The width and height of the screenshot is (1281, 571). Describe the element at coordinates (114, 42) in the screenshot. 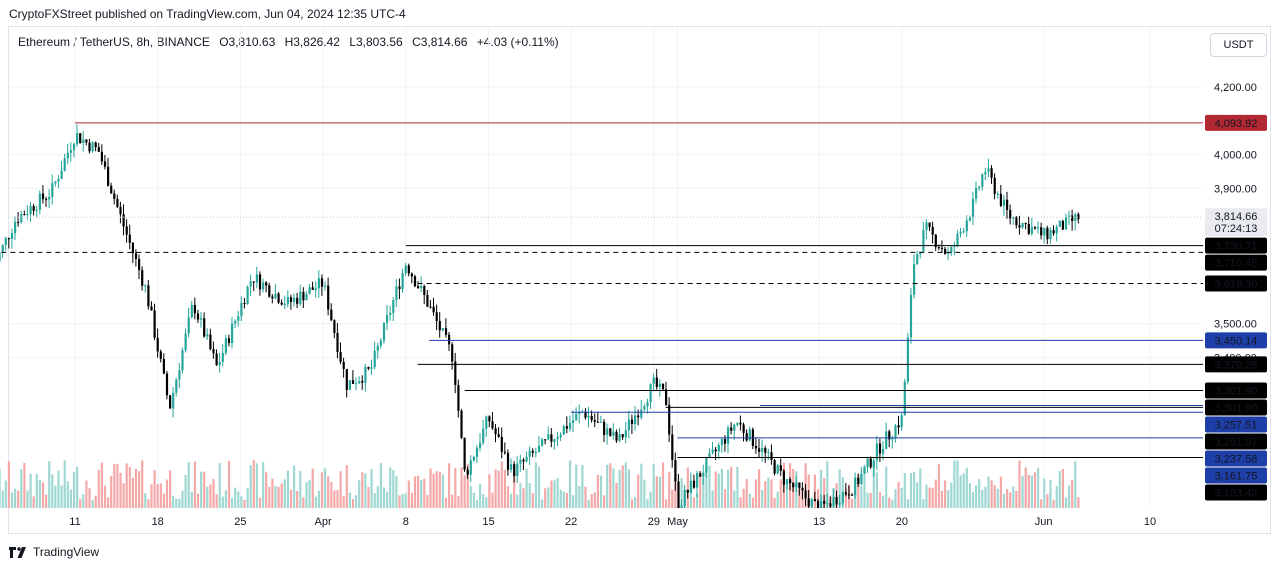

I see `symbol-name: Ethereum / TetherUS, 8h, BINANCE` at that location.